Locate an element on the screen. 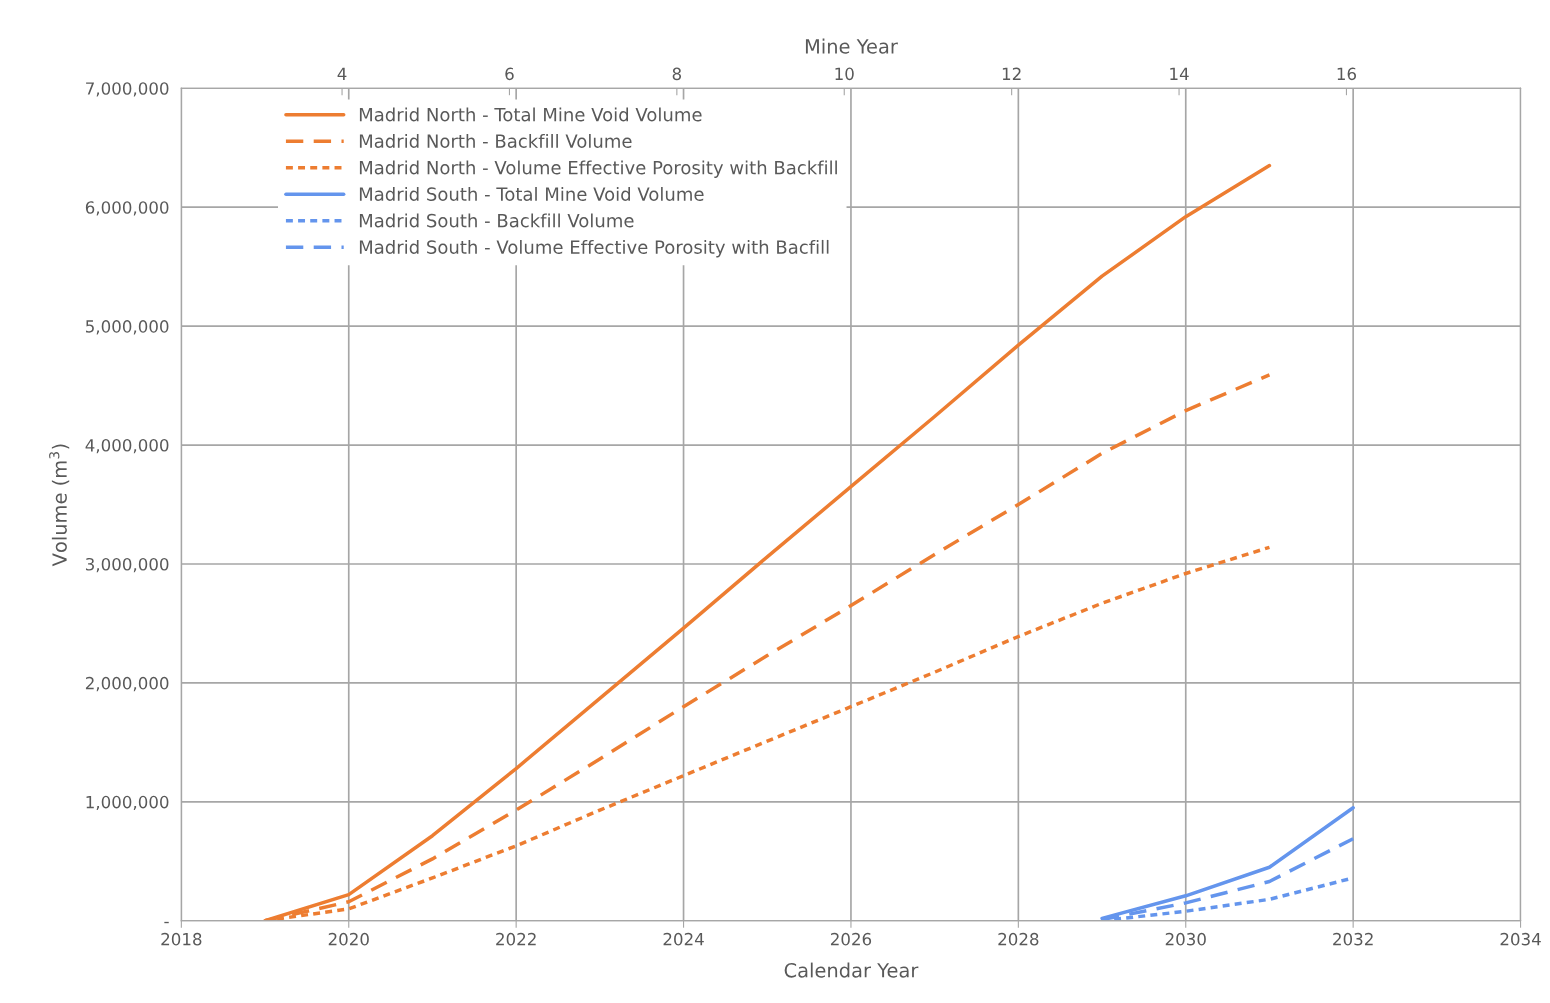 This screenshot has height=1003, width=1550. x2-tick-label: 6 is located at coordinates (509, 74).